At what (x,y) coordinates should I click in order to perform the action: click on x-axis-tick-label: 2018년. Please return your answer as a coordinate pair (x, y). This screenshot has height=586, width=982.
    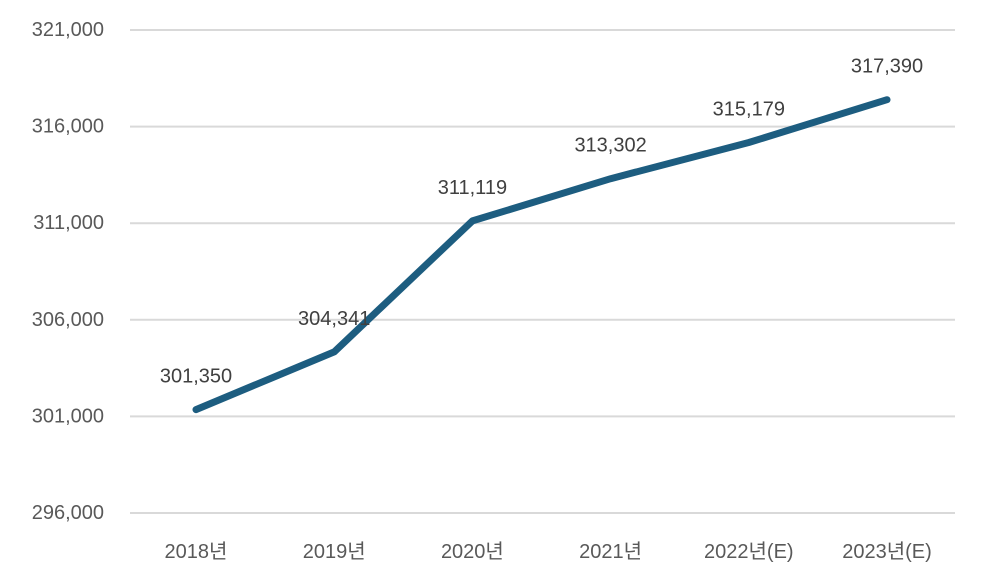
    Looking at the image, I should click on (196, 551).